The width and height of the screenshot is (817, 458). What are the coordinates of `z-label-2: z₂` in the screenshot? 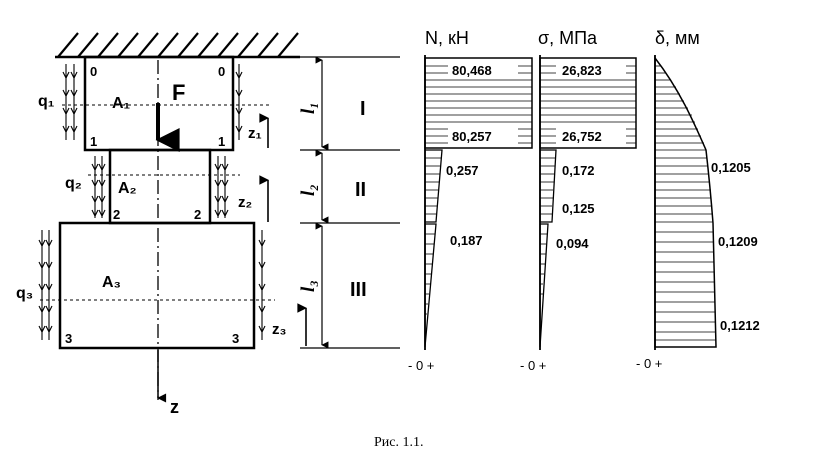 It's located at (245, 202).